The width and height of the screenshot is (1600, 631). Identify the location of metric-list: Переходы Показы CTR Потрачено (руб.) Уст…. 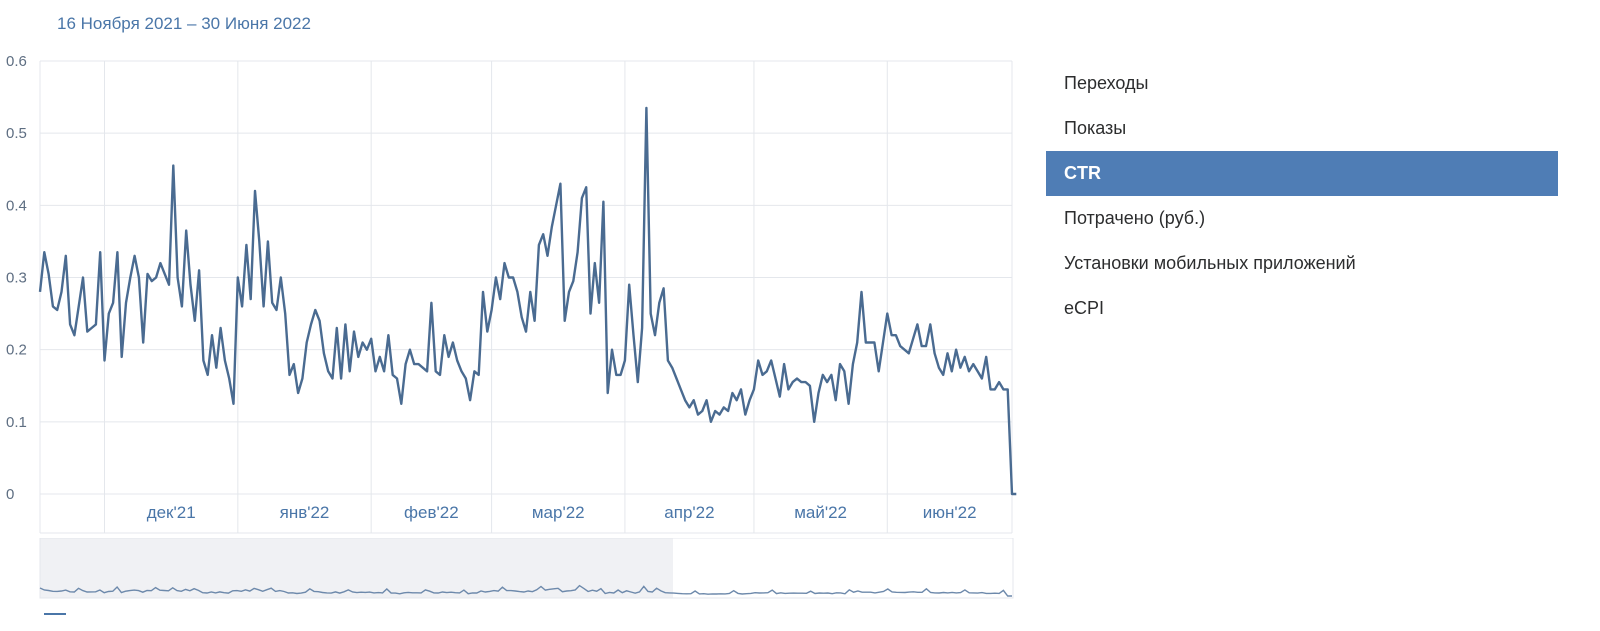
(1302, 196).